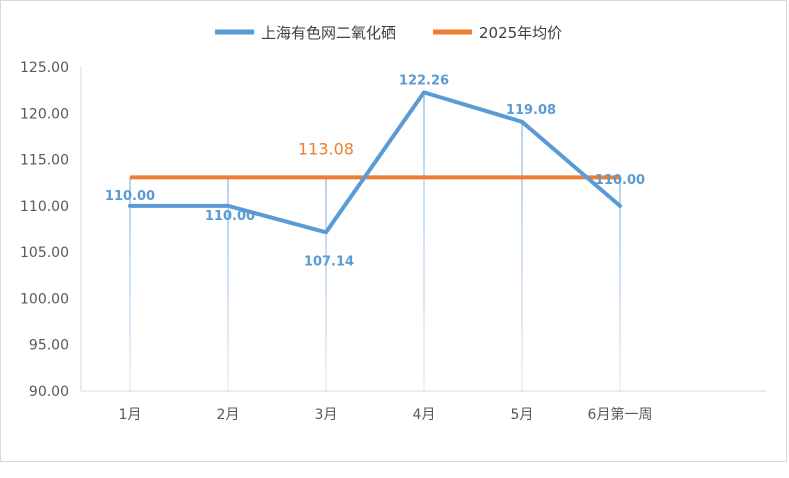 Image resolution: width=789 pixels, height=478 pixels. I want to click on x-tick-label: 1月, so click(130, 415).